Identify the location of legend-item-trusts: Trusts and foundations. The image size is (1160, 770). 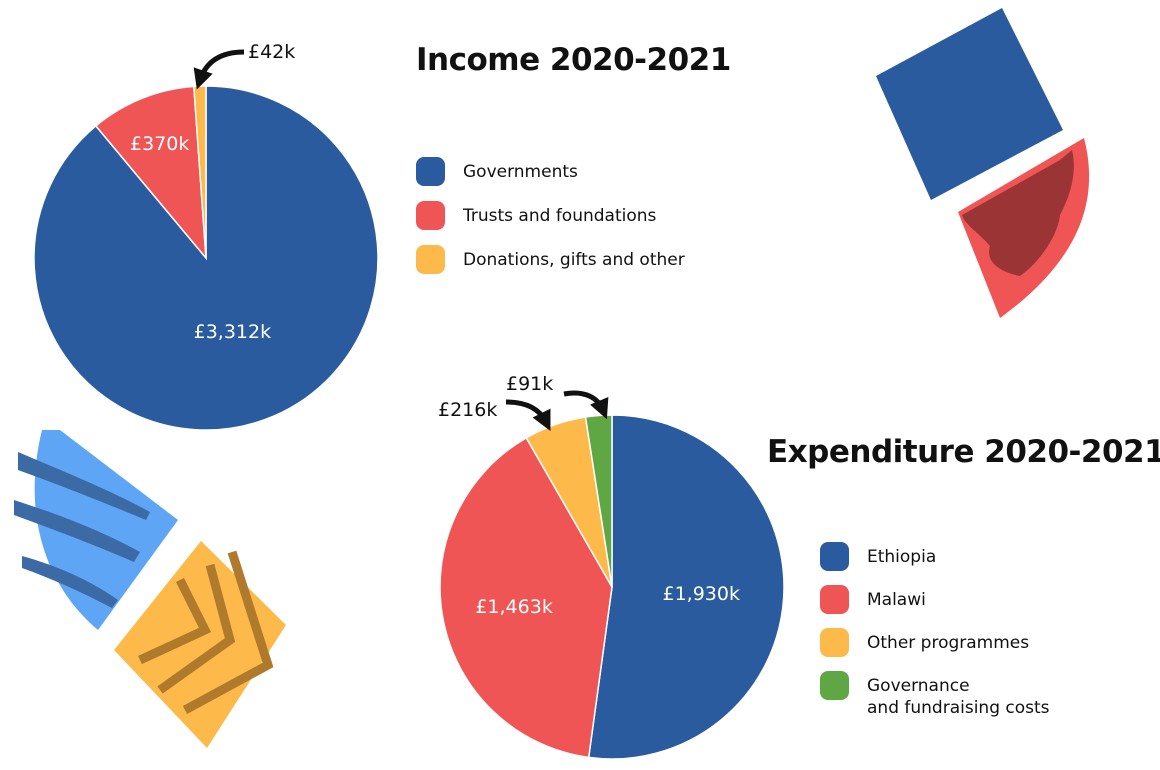
(550, 215).